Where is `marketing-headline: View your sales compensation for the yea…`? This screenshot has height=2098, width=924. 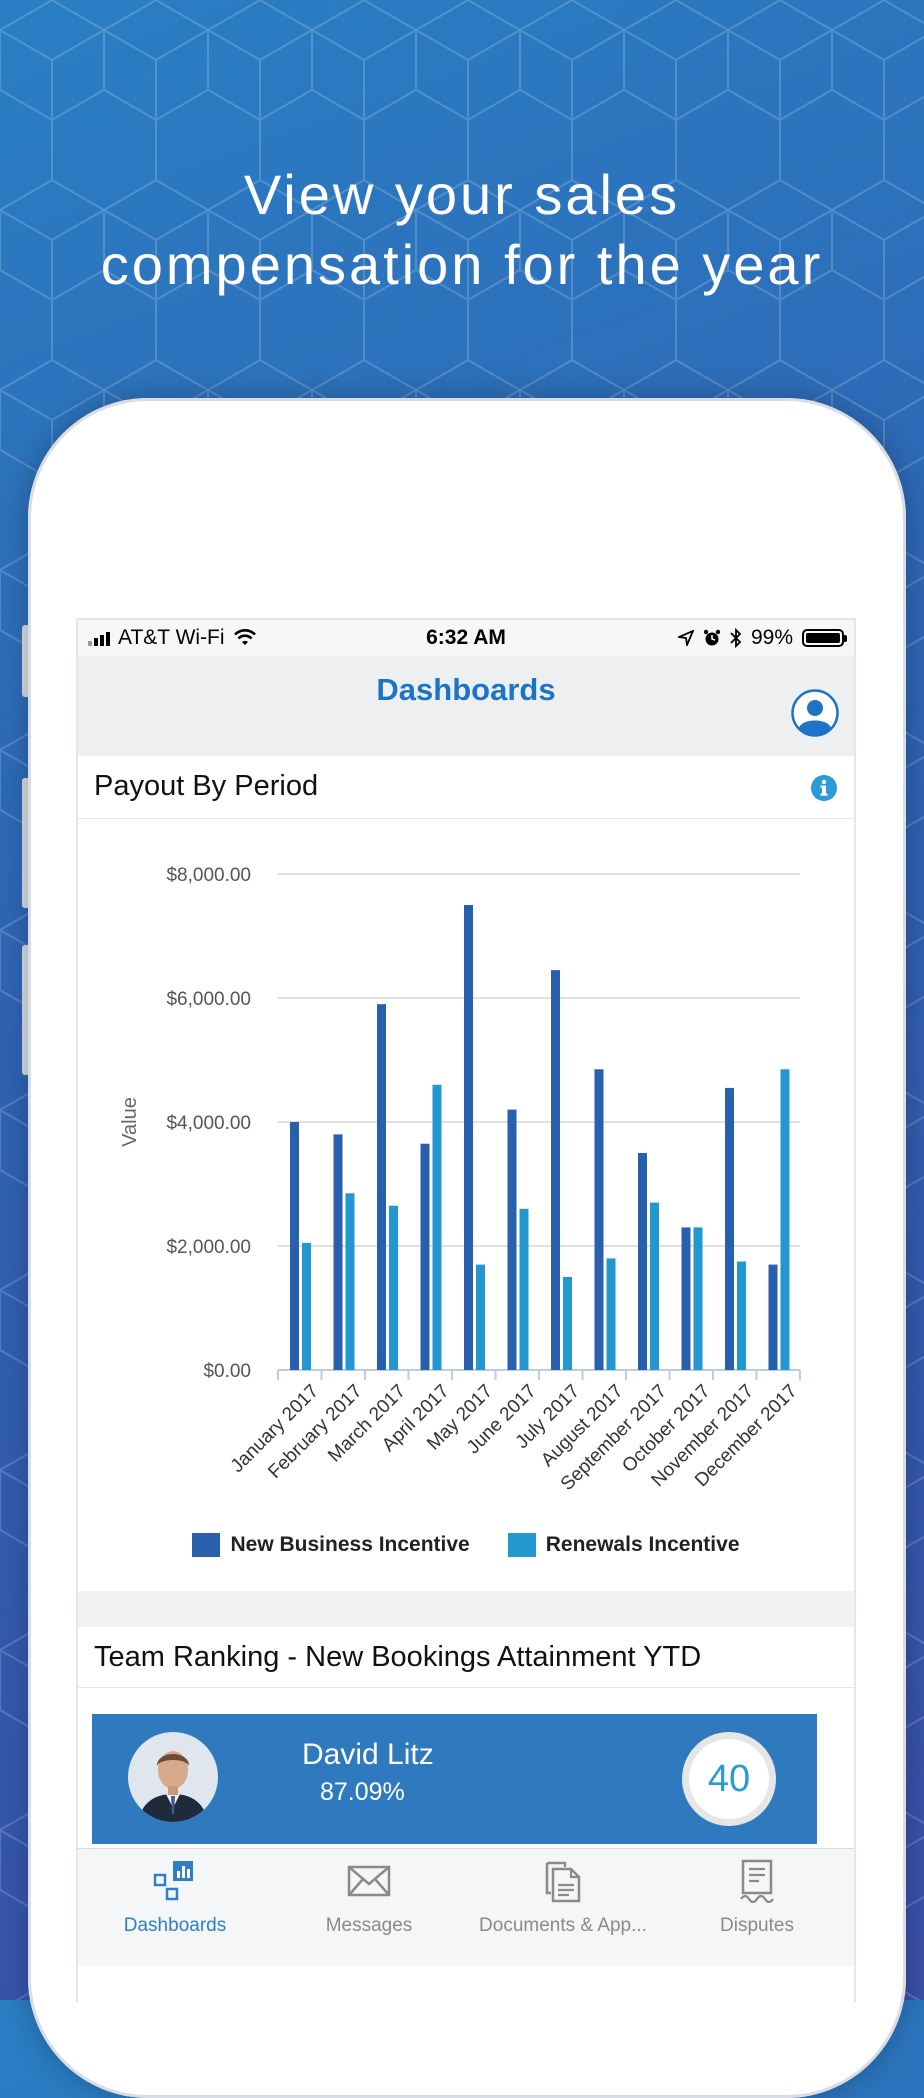 marketing-headline: View your sales compensation for the yea… is located at coordinates (462, 230).